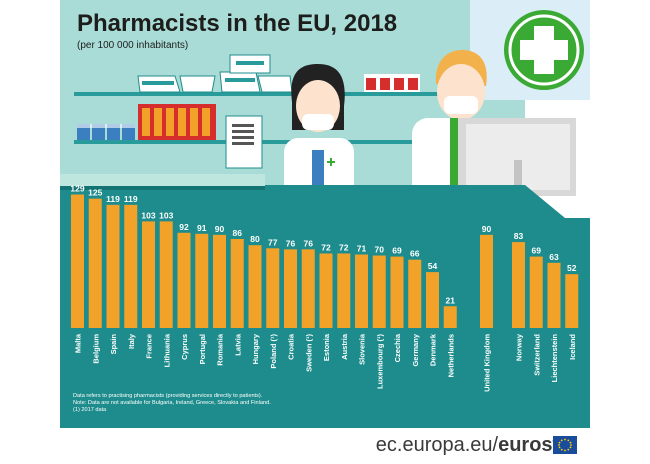 Image resolution: width=650 pixels, height=464 pixels. What do you see at coordinates (220, 349) in the screenshot?
I see `category-label: Romania` at bounding box center [220, 349].